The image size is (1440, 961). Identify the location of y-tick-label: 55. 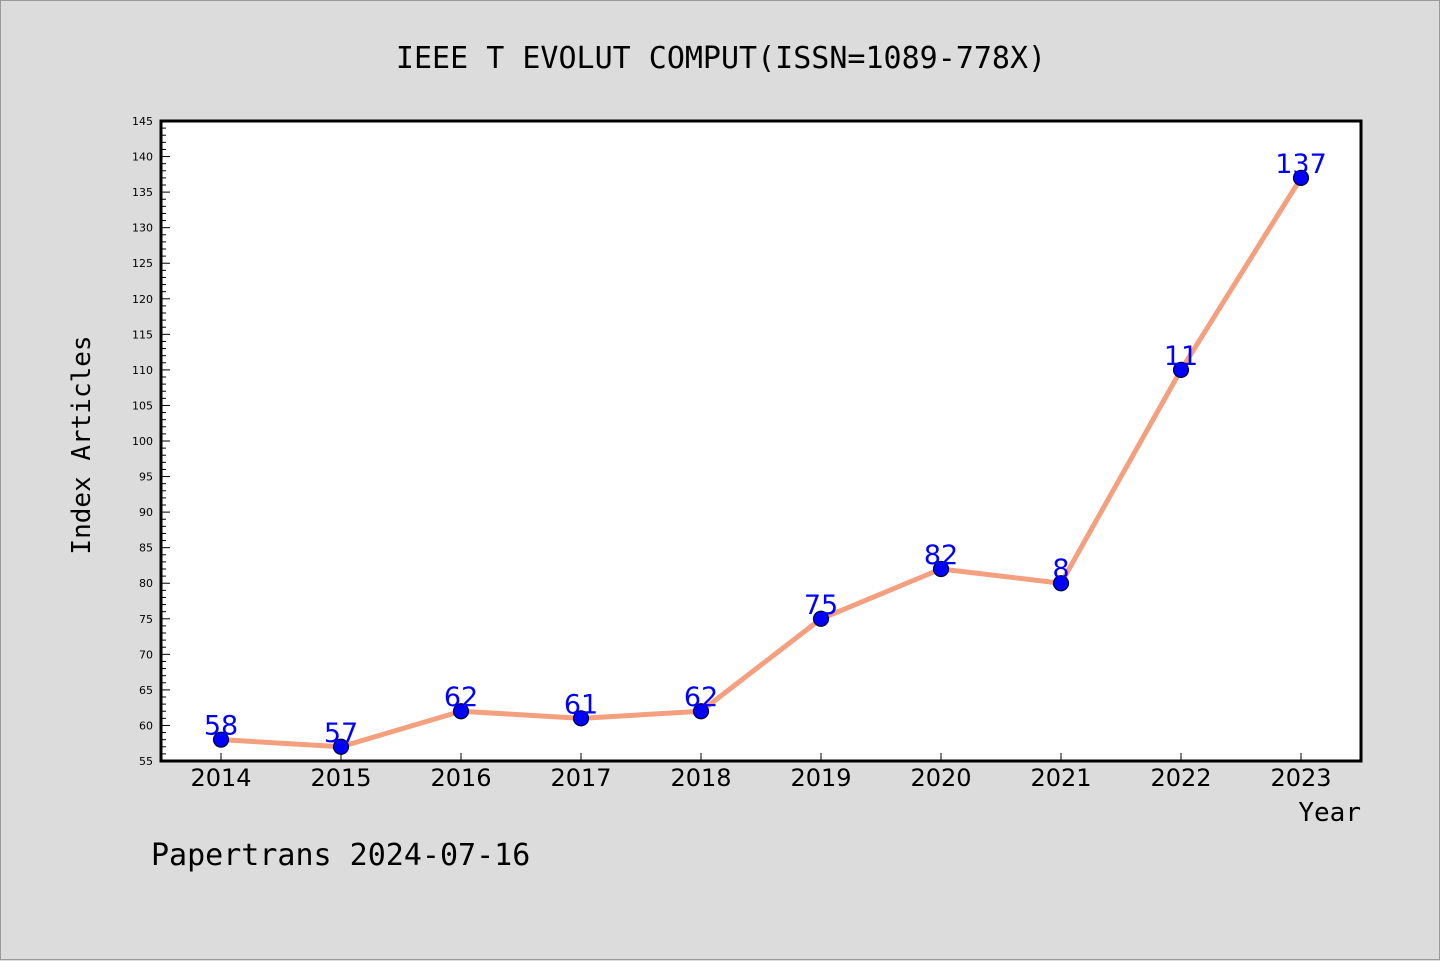
(146, 761).